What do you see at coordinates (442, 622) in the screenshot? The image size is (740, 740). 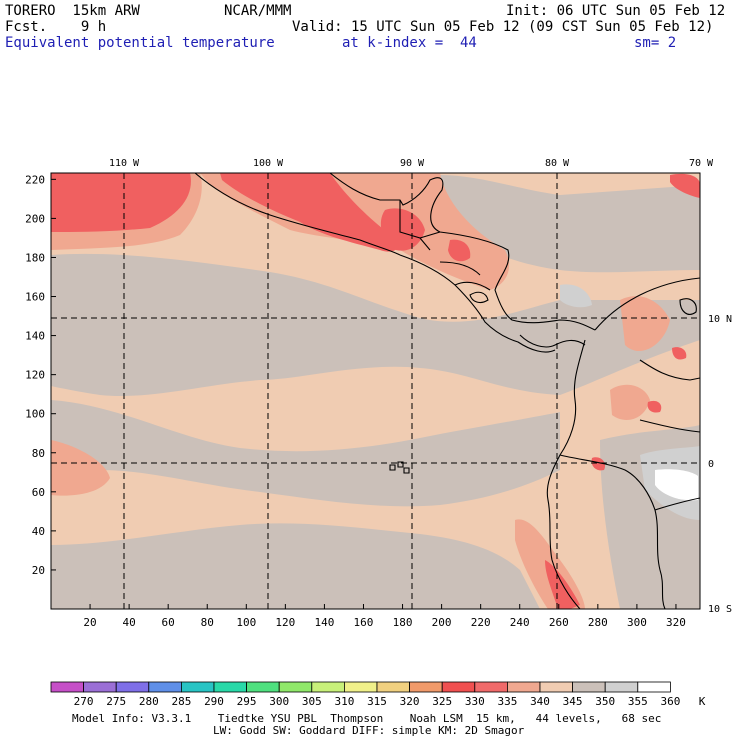 I see `x-tick-label: 200` at bounding box center [442, 622].